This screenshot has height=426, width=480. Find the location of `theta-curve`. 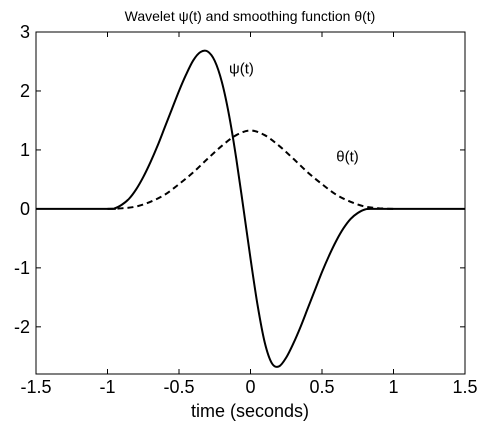

theta-curve is located at coordinates (251, 169).